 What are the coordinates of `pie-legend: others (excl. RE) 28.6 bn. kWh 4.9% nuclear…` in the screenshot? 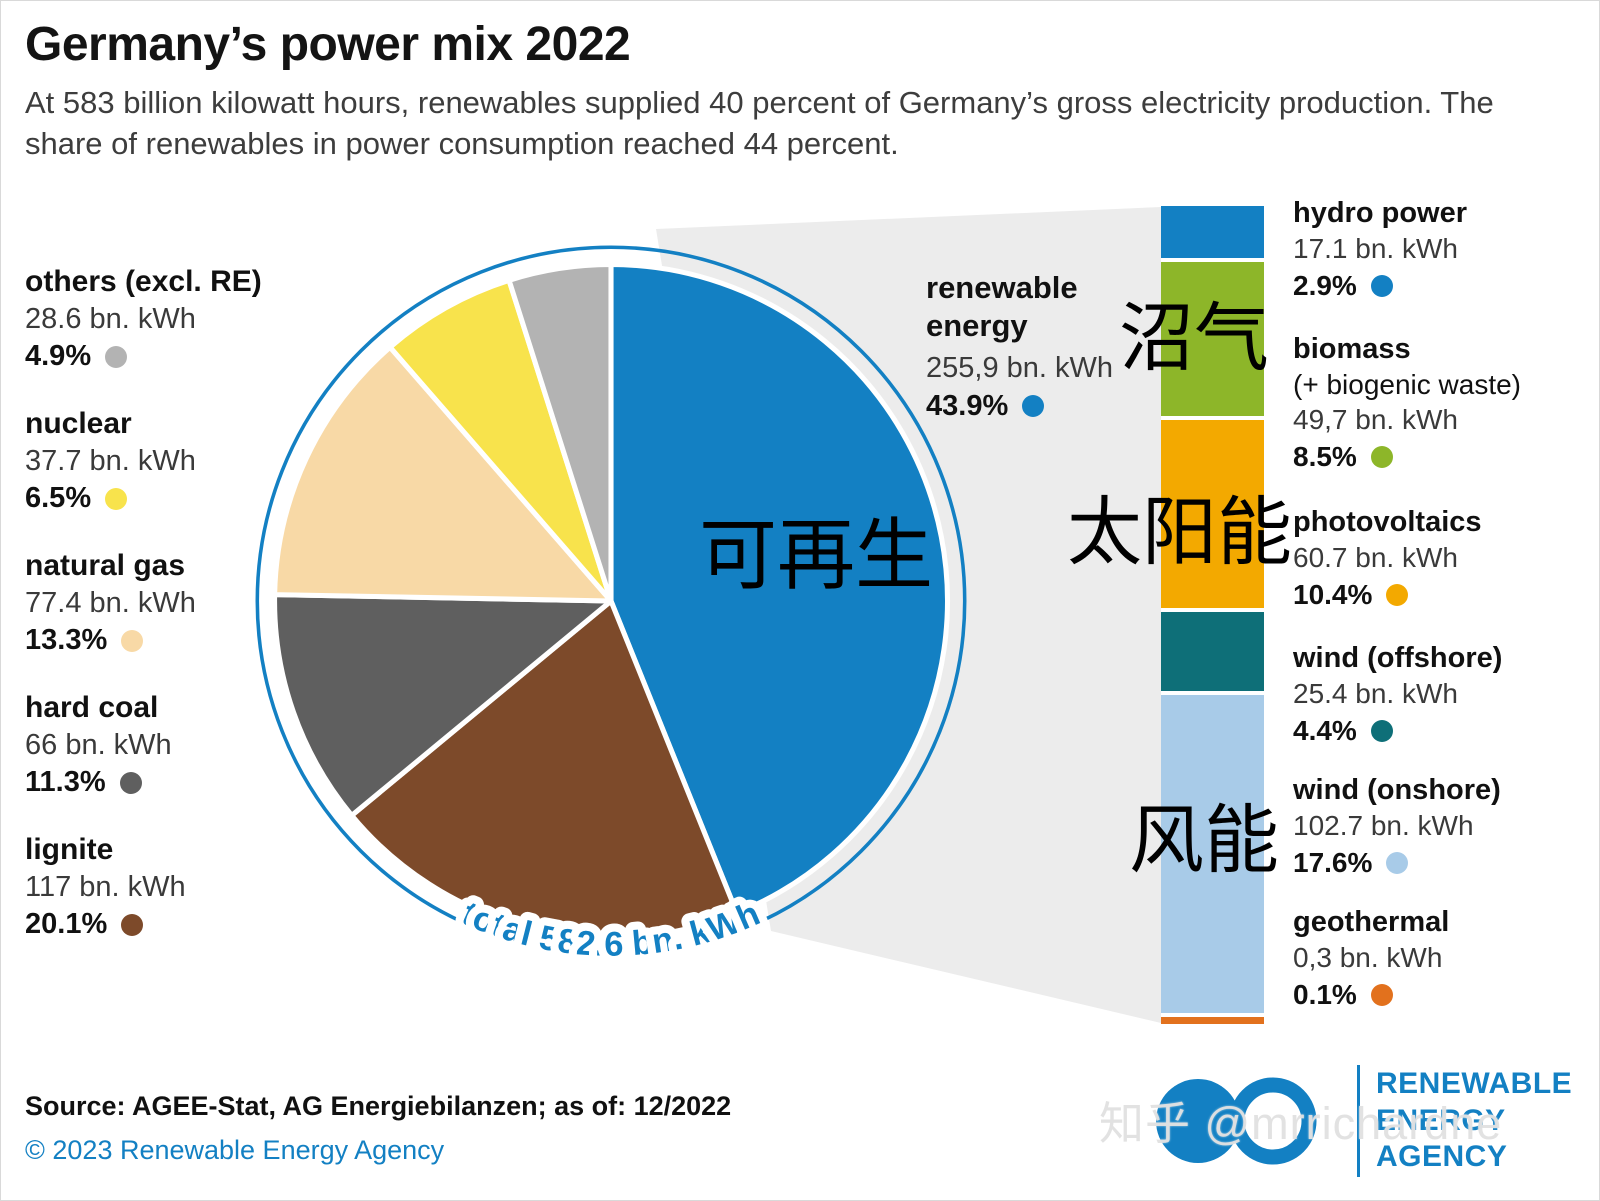 It's located at (160, 501).